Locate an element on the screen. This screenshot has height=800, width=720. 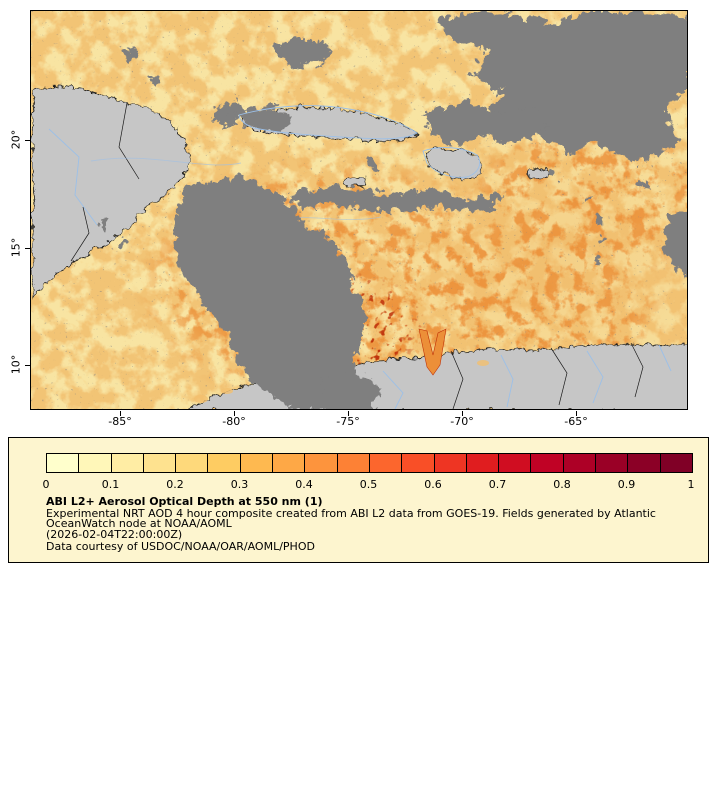
colorbar-tick-labels: 0 0.1 0.2 0.3 0.4 0.5 0.6 0.7 0.8 0.9 1 is located at coordinates (368, 485).